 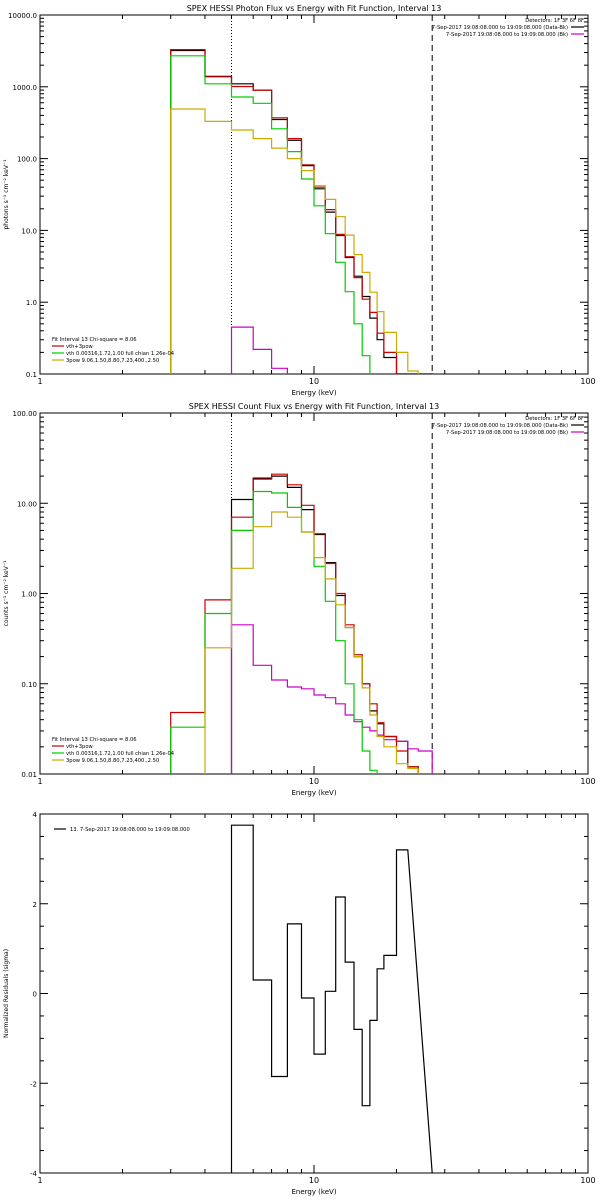 What do you see at coordinates (29, 231) in the screenshot?
I see `y-tick-label: 10.0` at bounding box center [29, 231].